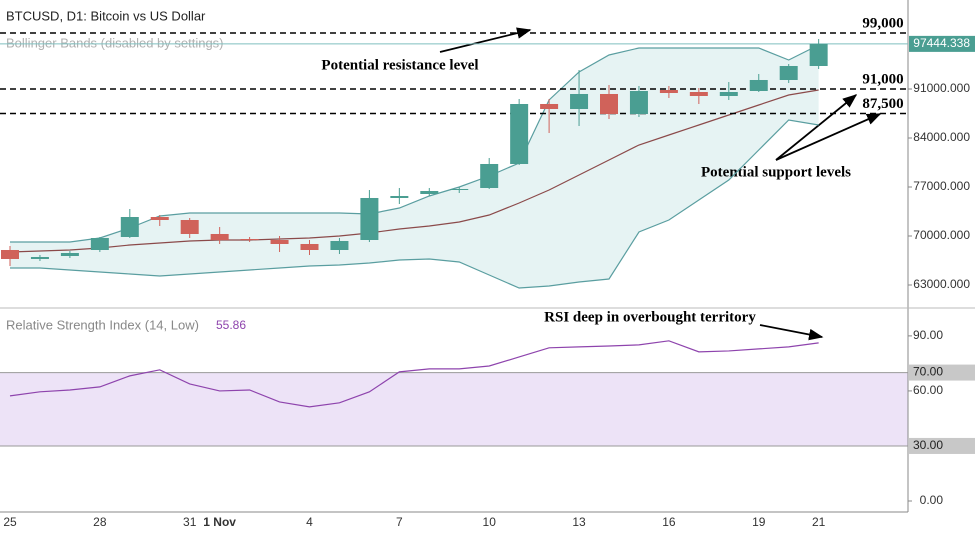  What do you see at coordinates (928, 390) in the screenshot?
I see `y-tick-label: 60.00` at bounding box center [928, 390].